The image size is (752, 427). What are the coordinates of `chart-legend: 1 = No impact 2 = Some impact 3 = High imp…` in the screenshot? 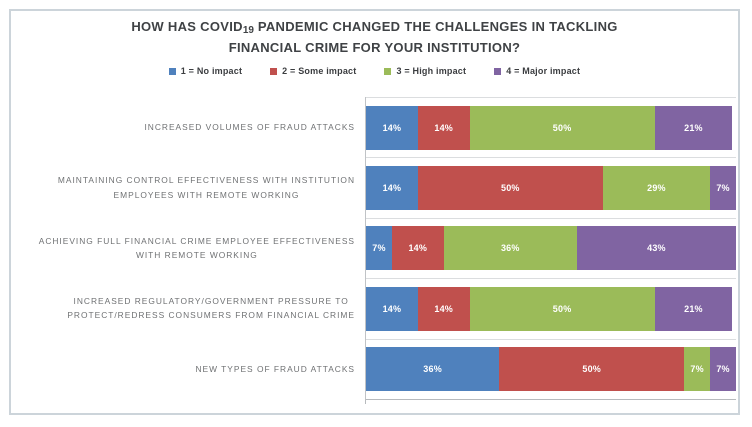 It's located at (374, 71).